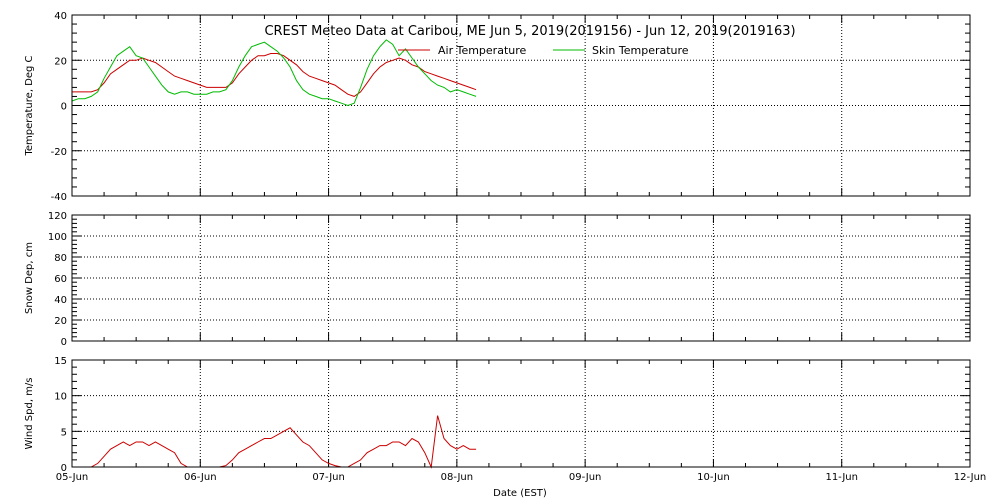  I want to click on y-axis-label: Wind Spd, m/s, so click(29, 413).